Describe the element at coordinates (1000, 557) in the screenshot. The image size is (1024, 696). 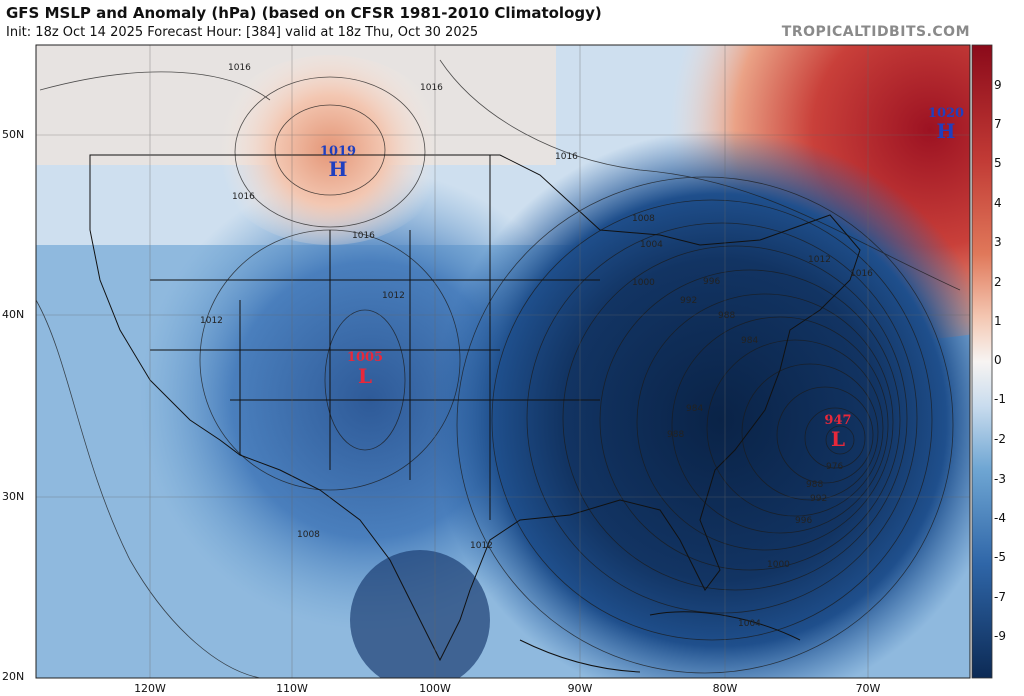
I see `colorbar-label: -5` at that location.